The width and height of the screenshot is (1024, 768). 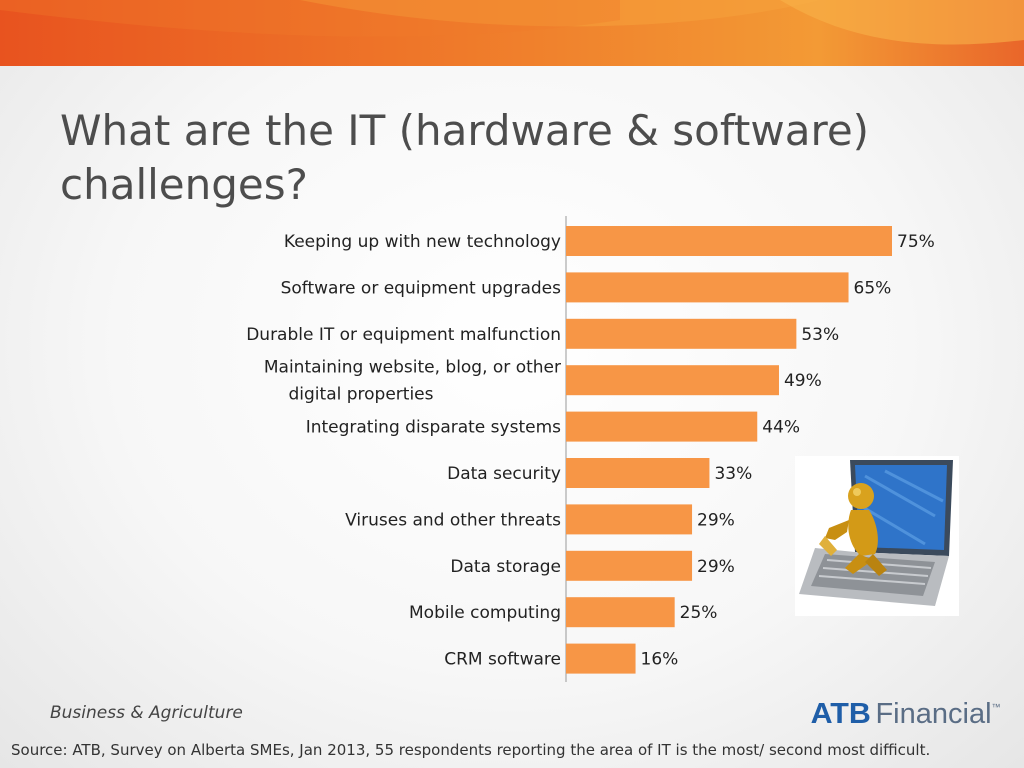 I want to click on category-label-2: Software or equipment upgrades, so click(x=421, y=288).